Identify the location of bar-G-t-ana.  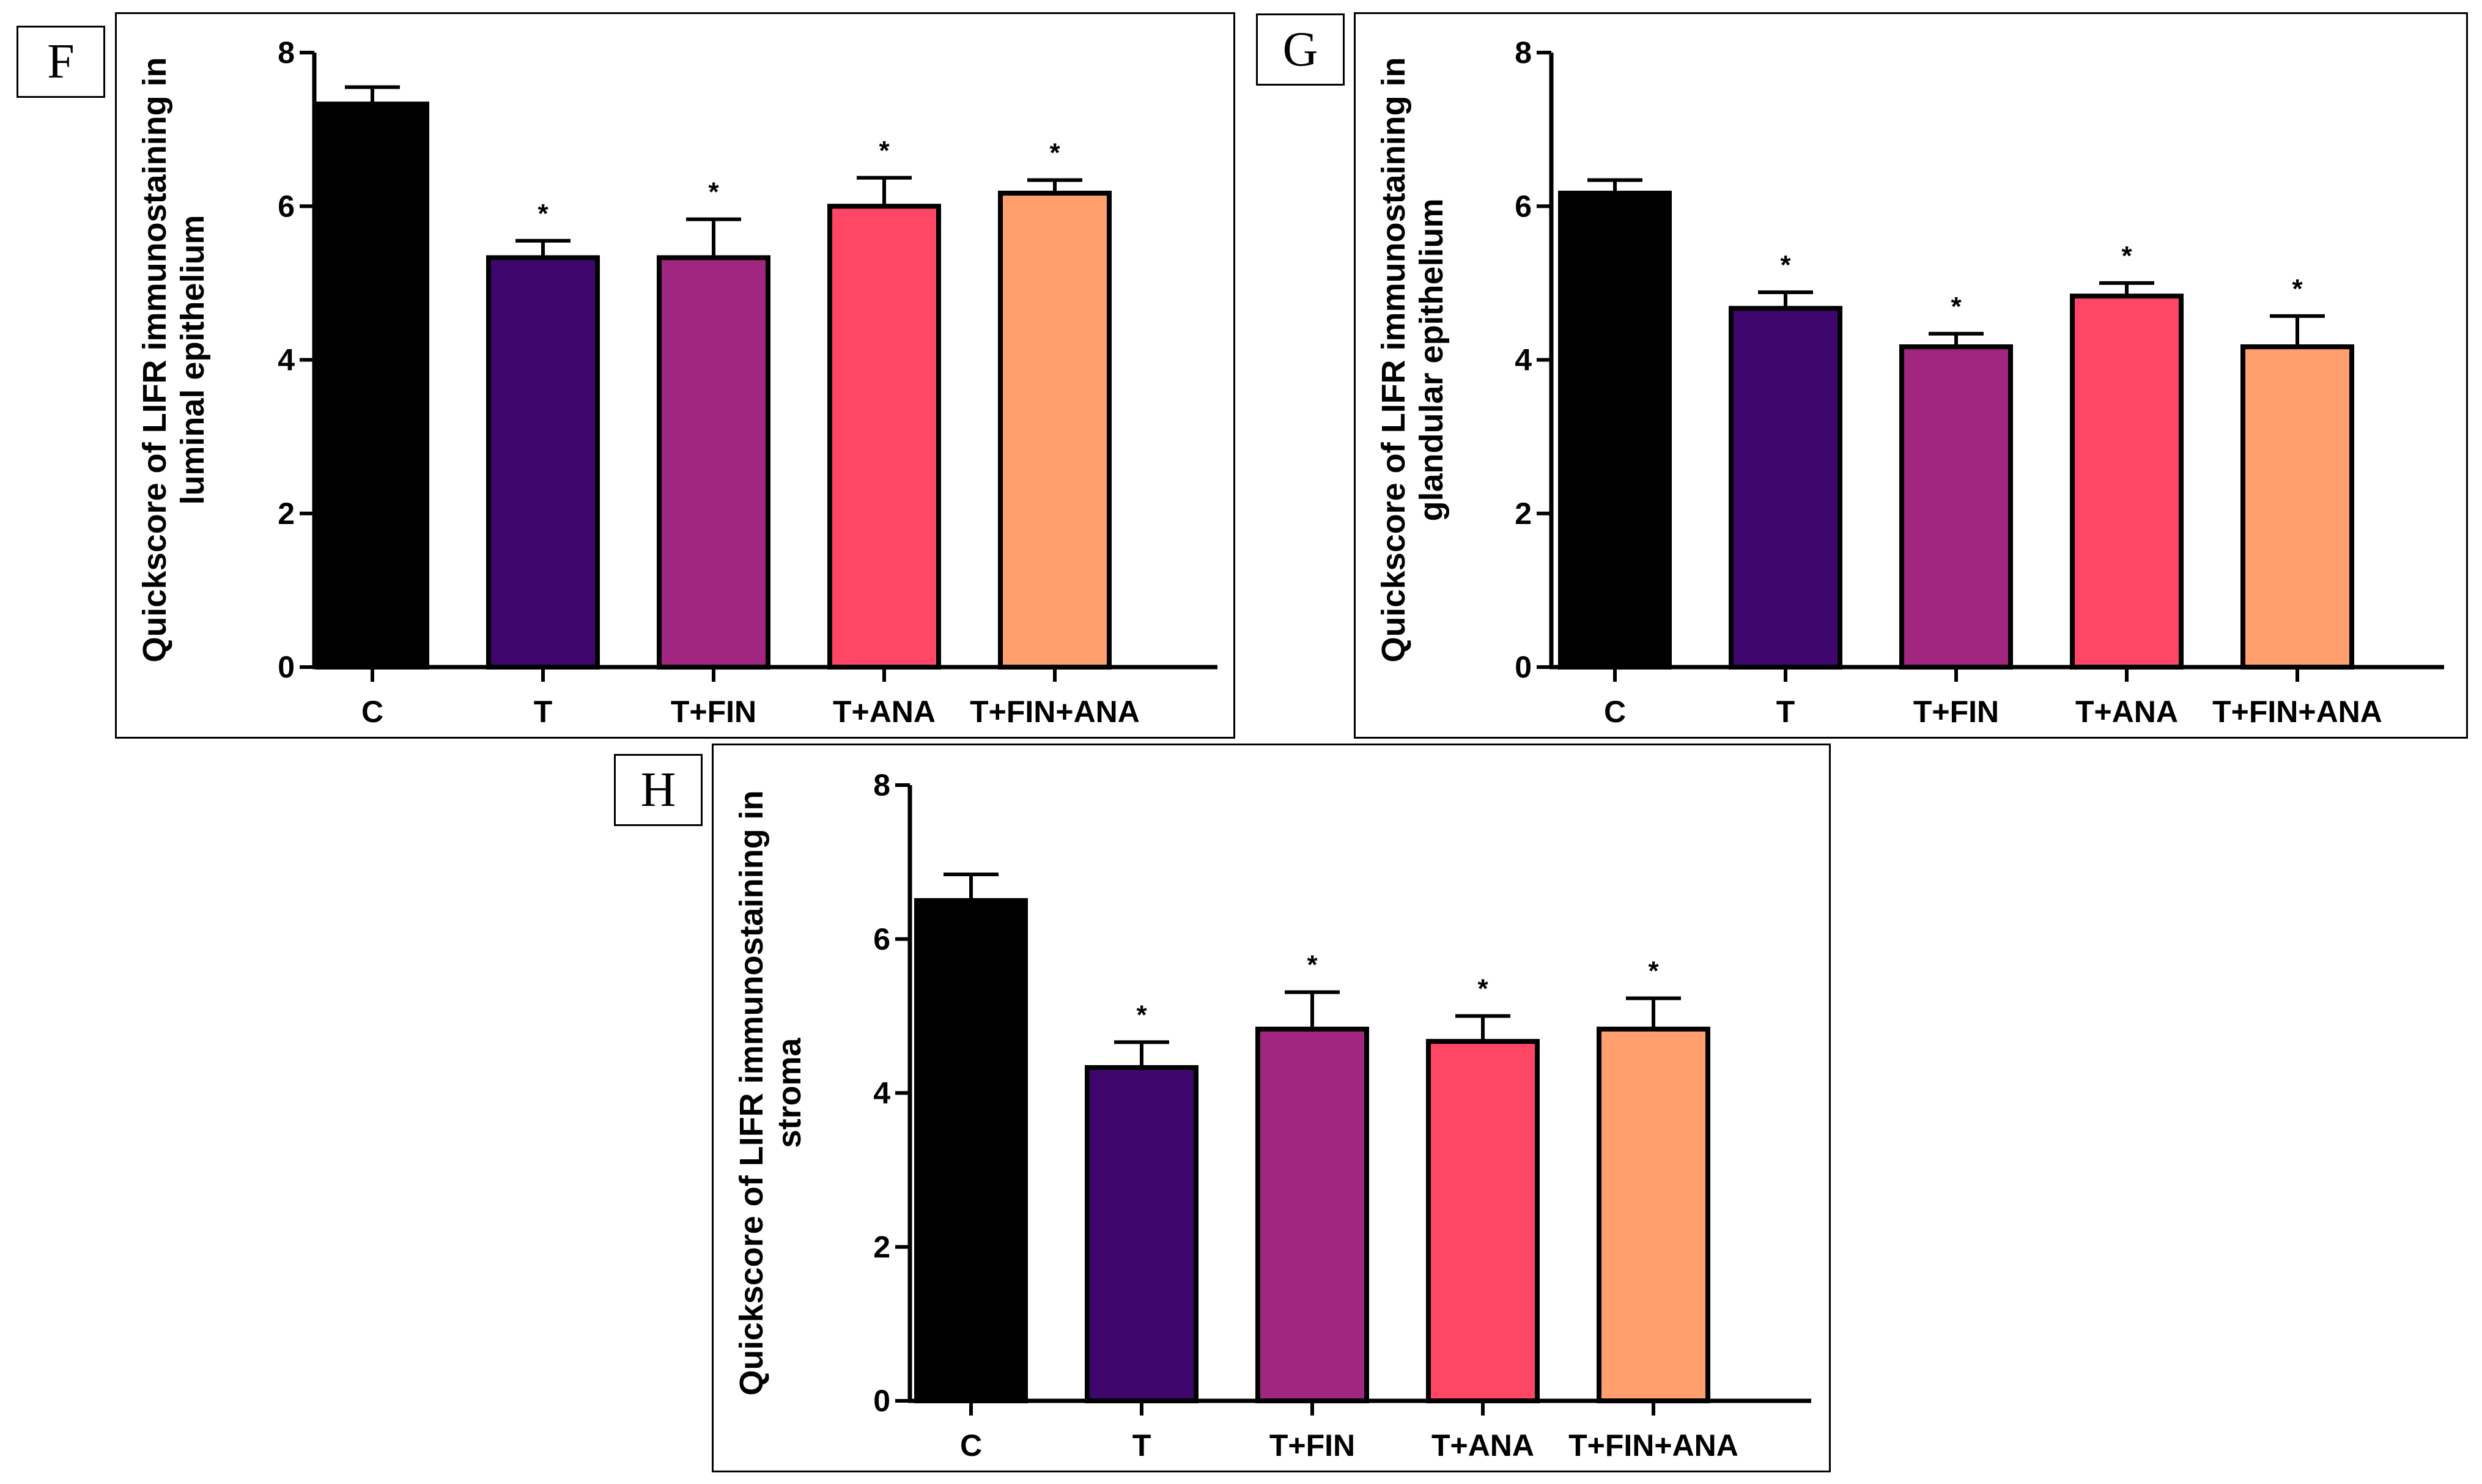
(2127, 481).